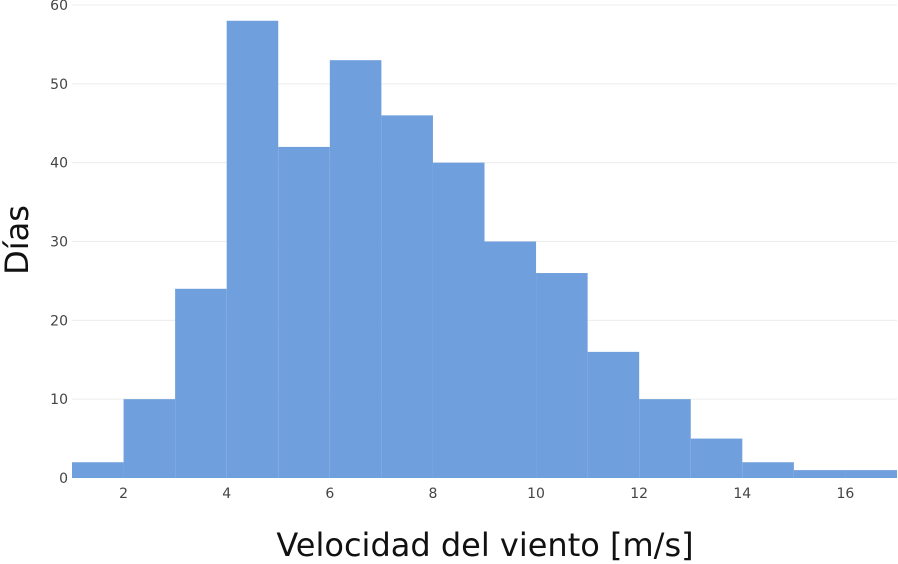  What do you see at coordinates (59, 85) in the screenshot?
I see `y-tick-label: 50` at bounding box center [59, 85].